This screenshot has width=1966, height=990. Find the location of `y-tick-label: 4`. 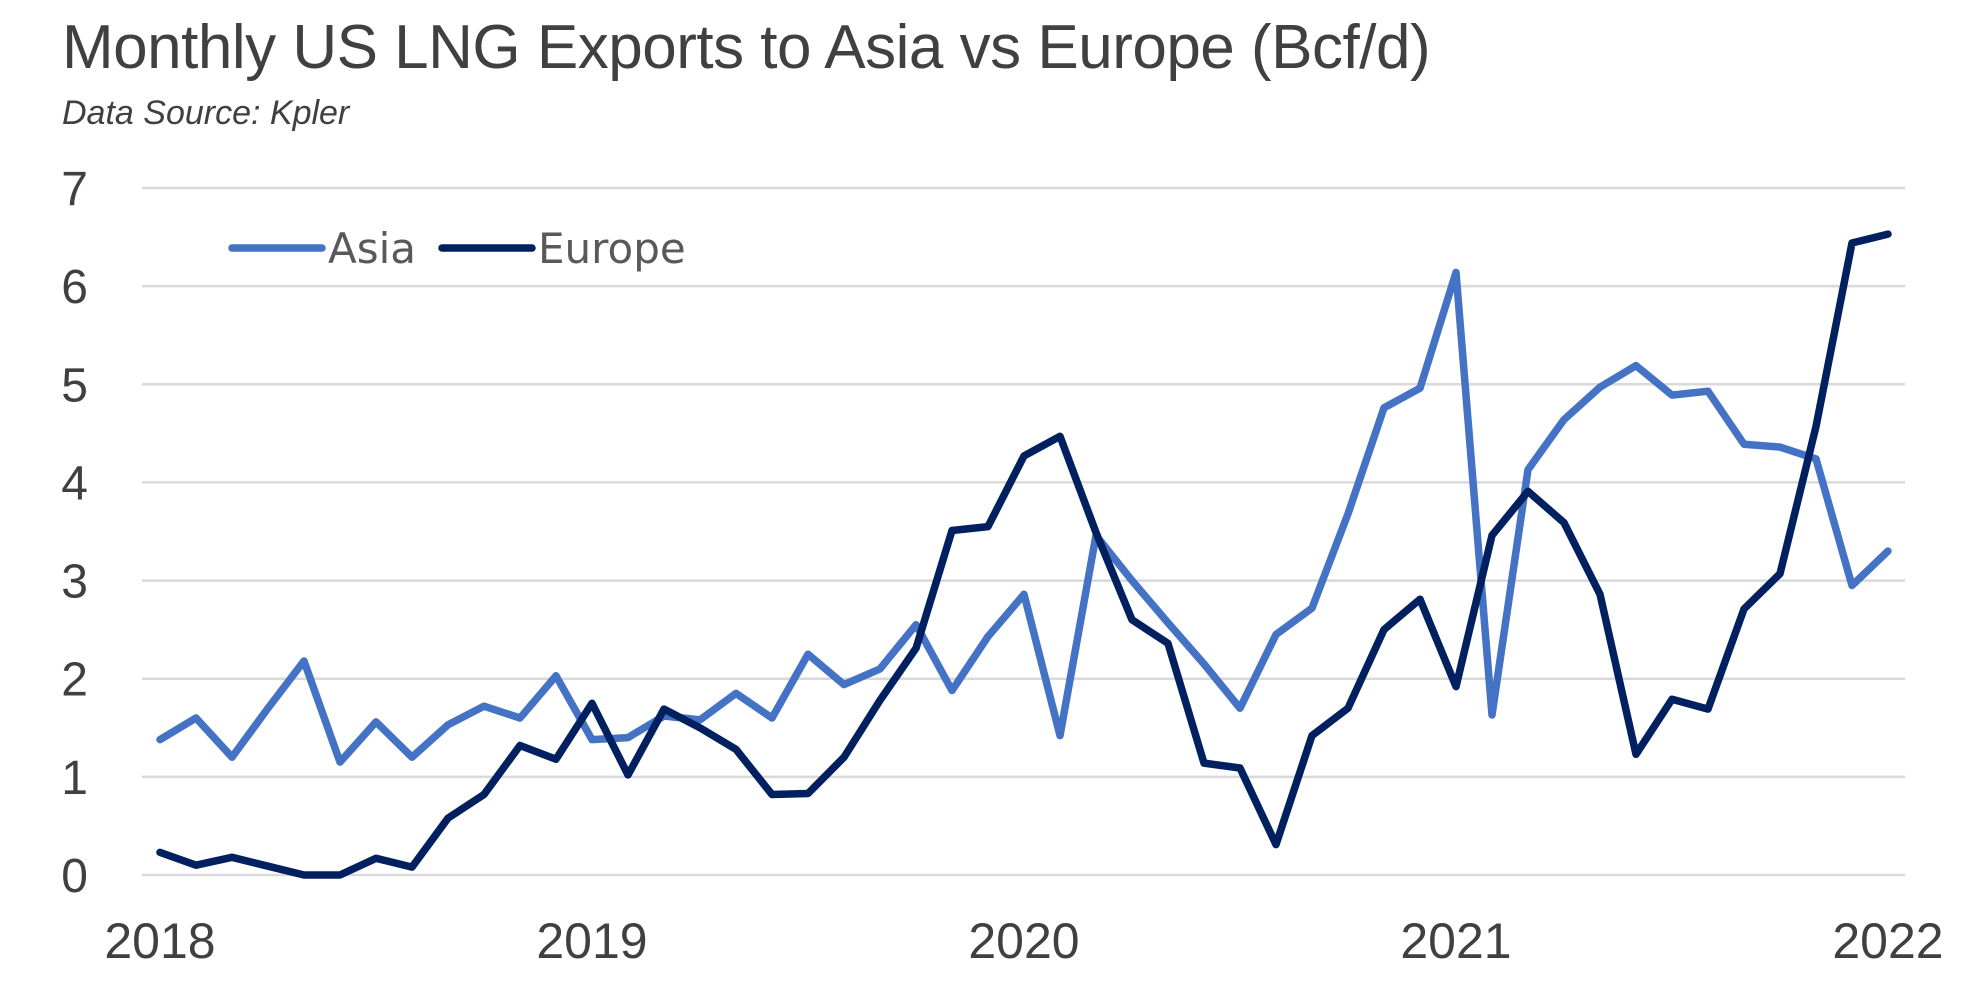

y-tick-label: 4 is located at coordinates (74, 483).